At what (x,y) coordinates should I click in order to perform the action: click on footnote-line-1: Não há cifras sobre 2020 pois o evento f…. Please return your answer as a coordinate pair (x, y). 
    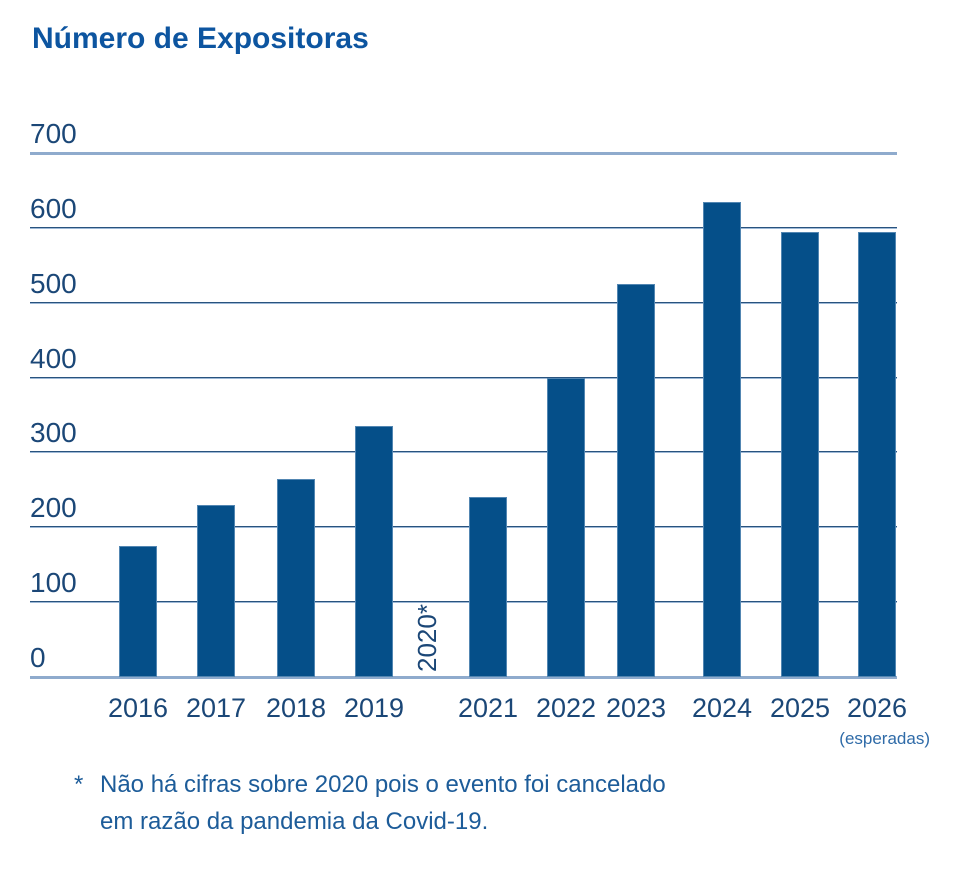
    Looking at the image, I should click on (383, 784).